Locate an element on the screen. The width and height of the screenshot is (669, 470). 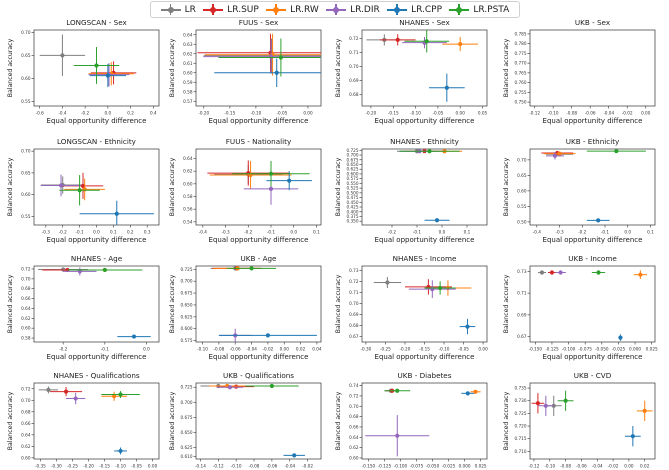
legend-item-lr-rw: LR.RW is located at coordinates (292, 9).